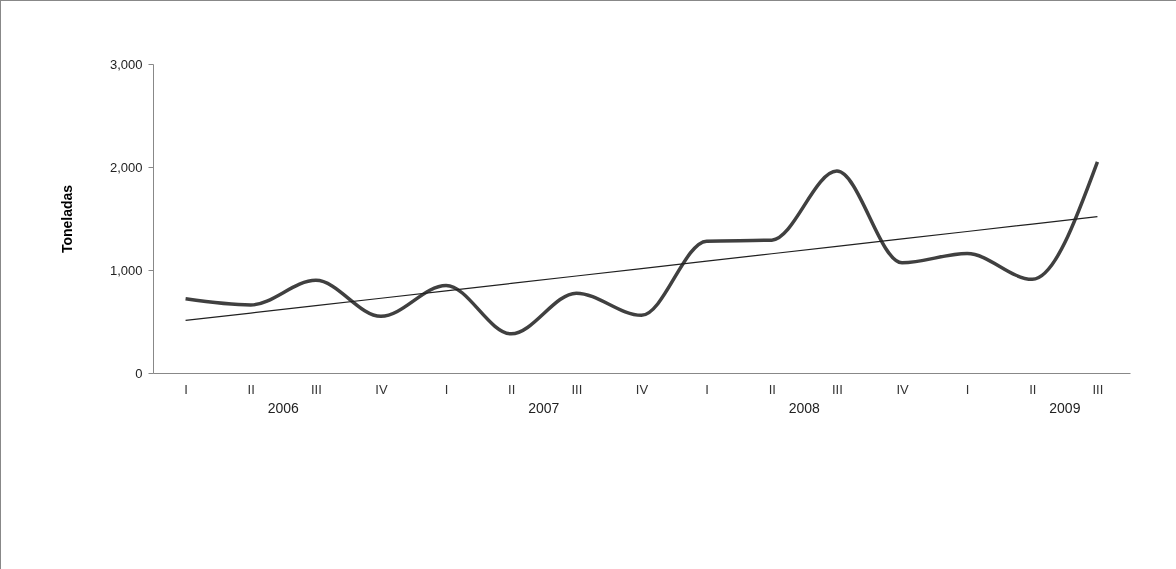 This screenshot has height=569, width=1176. I want to click on text: 2009, so click(1065, 408).